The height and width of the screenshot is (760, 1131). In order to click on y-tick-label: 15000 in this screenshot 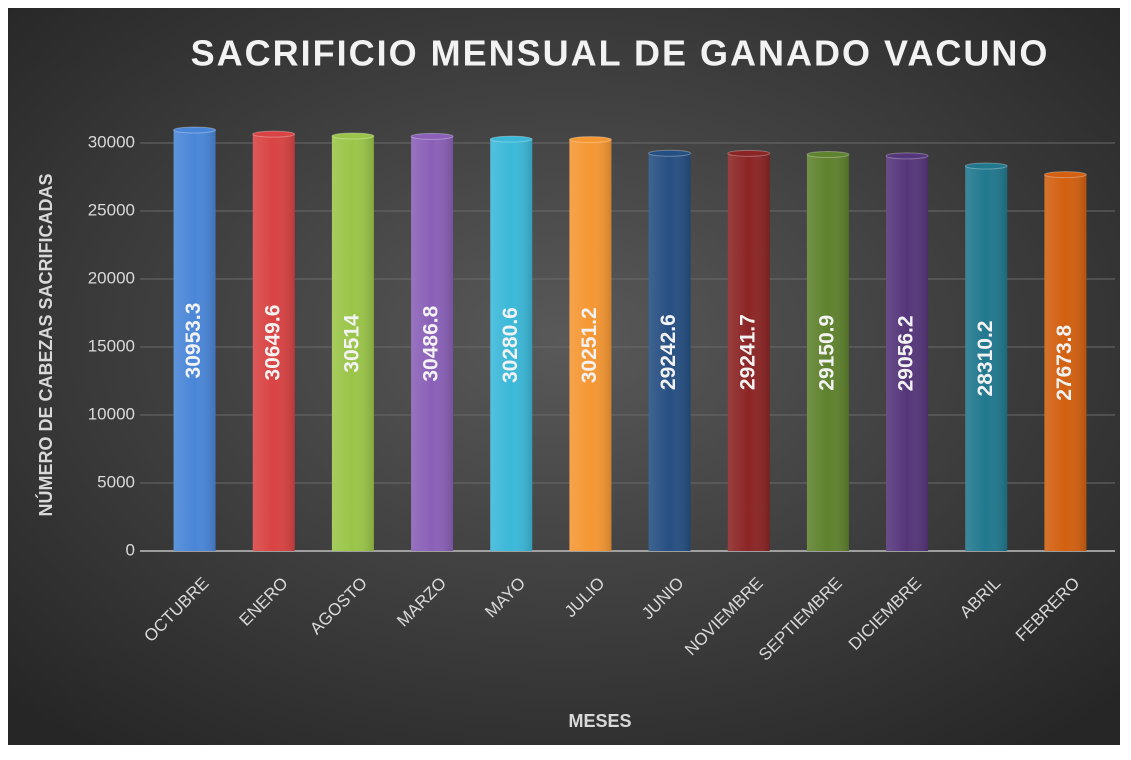, I will do `click(111, 345)`.